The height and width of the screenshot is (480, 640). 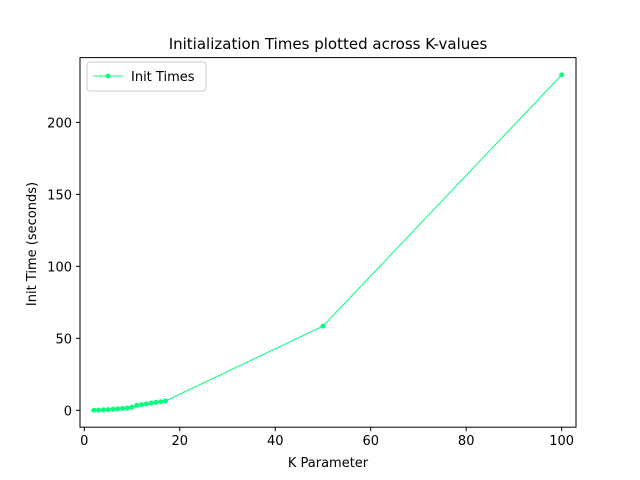 I want to click on x-axis-label: K Parameter, so click(x=328, y=463).